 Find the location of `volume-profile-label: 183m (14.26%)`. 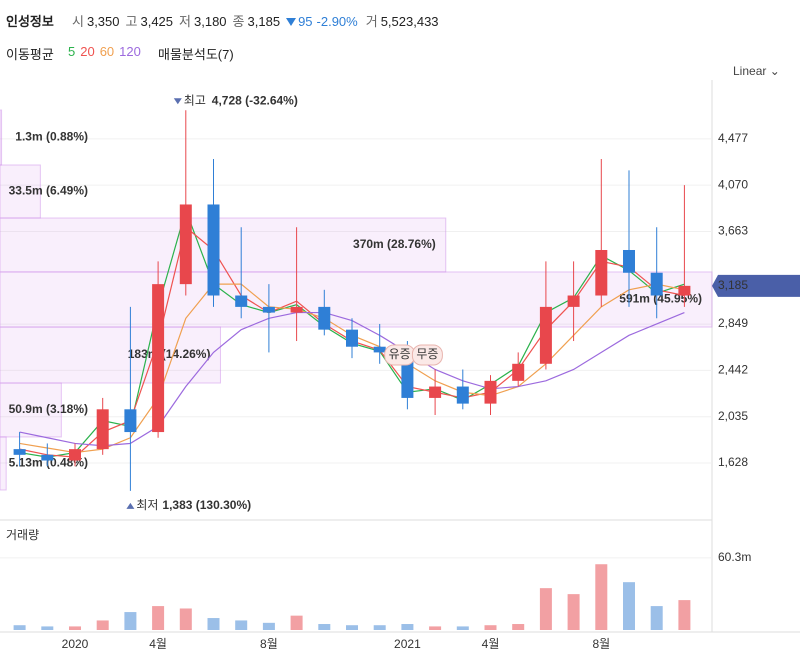

volume-profile-label: 183m (14.26%) is located at coordinates (169, 354).